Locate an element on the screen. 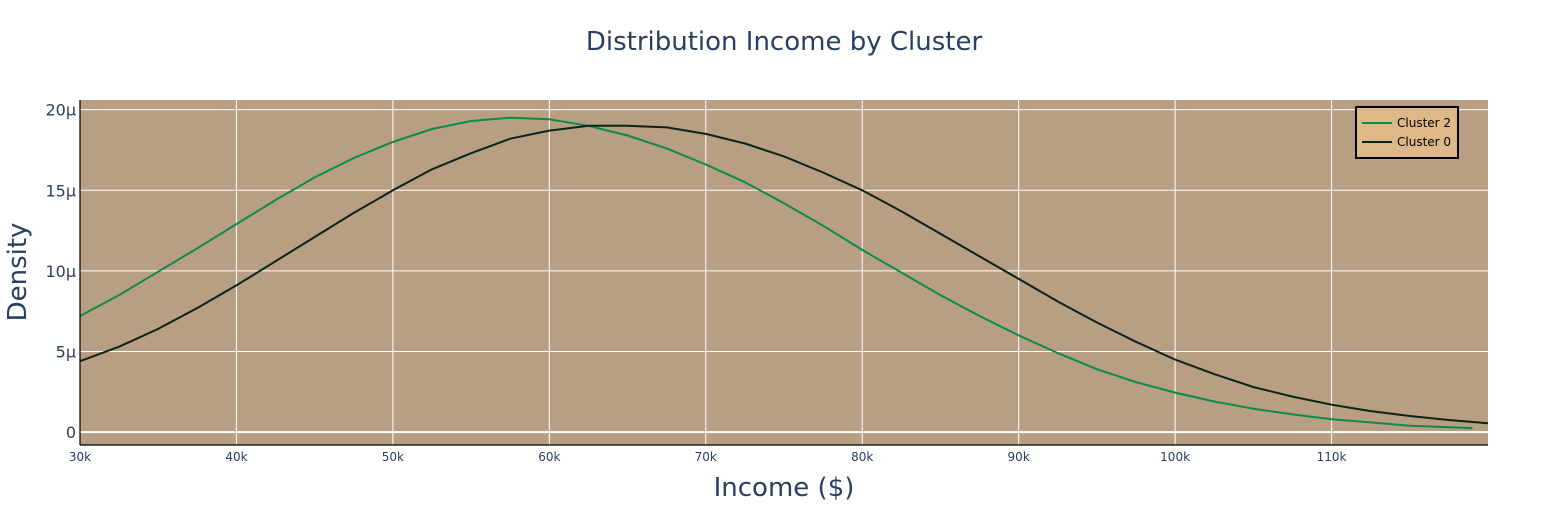 The width and height of the screenshot is (1567, 525). y-tick-label: 10μ is located at coordinates (60, 271).